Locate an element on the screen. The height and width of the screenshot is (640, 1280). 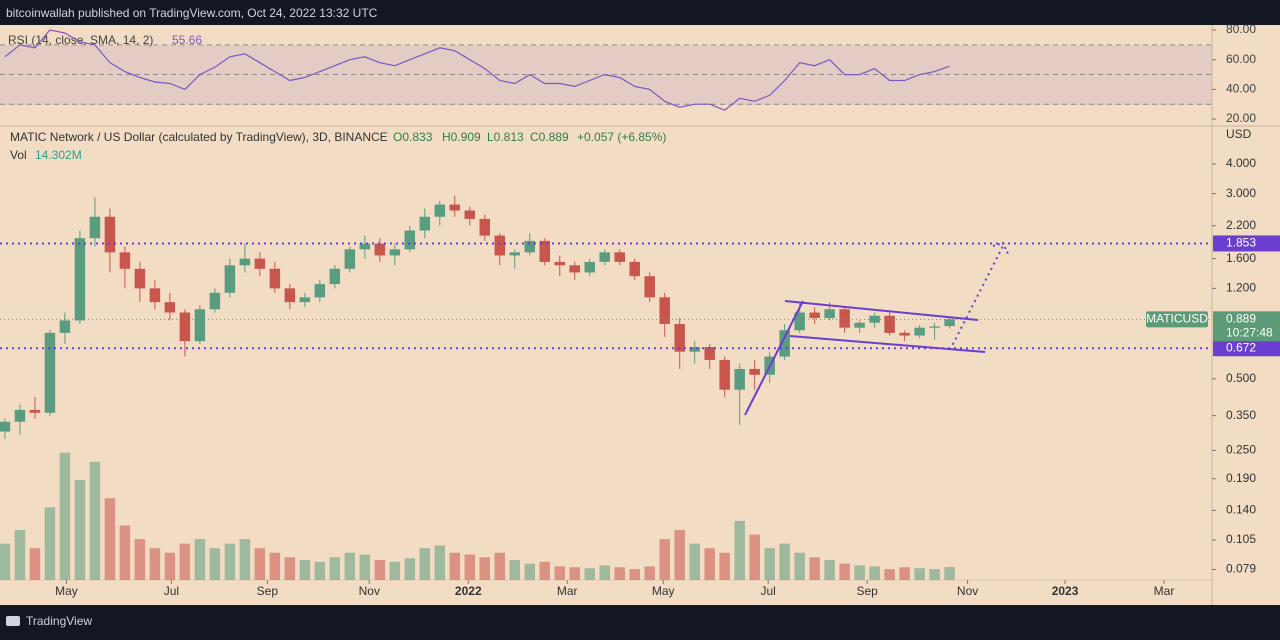
countdown-label: 10:27:48 is located at coordinates (1249, 333).